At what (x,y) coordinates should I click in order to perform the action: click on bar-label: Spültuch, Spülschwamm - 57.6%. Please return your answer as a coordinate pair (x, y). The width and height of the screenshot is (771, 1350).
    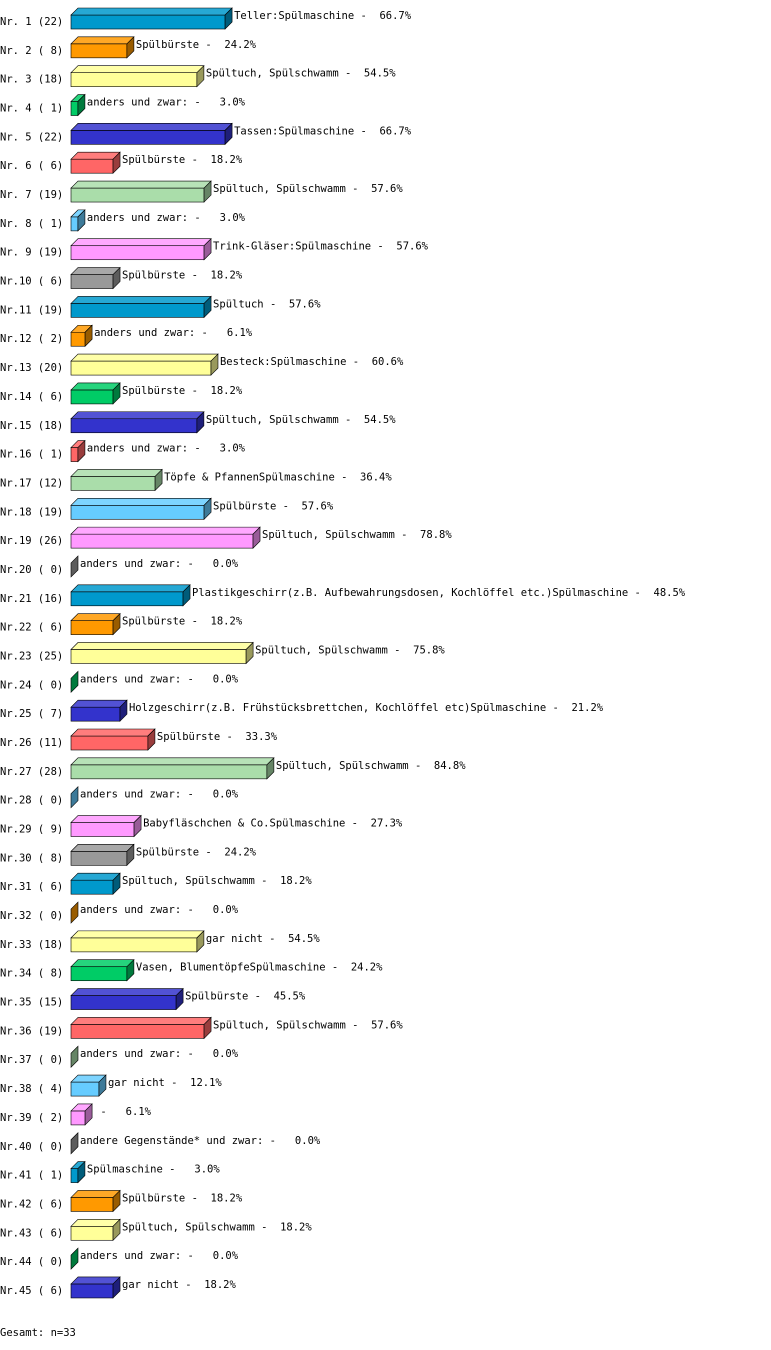
    Looking at the image, I should click on (308, 189).